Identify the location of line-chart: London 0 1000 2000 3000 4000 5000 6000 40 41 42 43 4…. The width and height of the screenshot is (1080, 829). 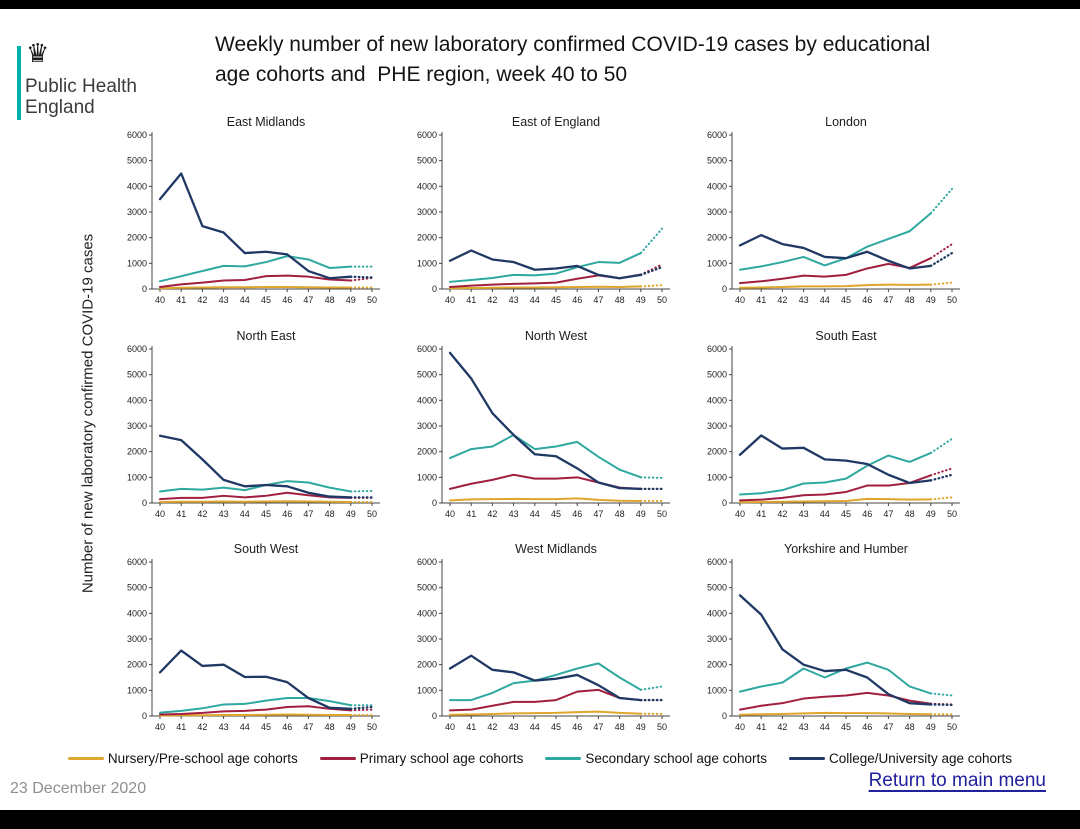
(833, 210).